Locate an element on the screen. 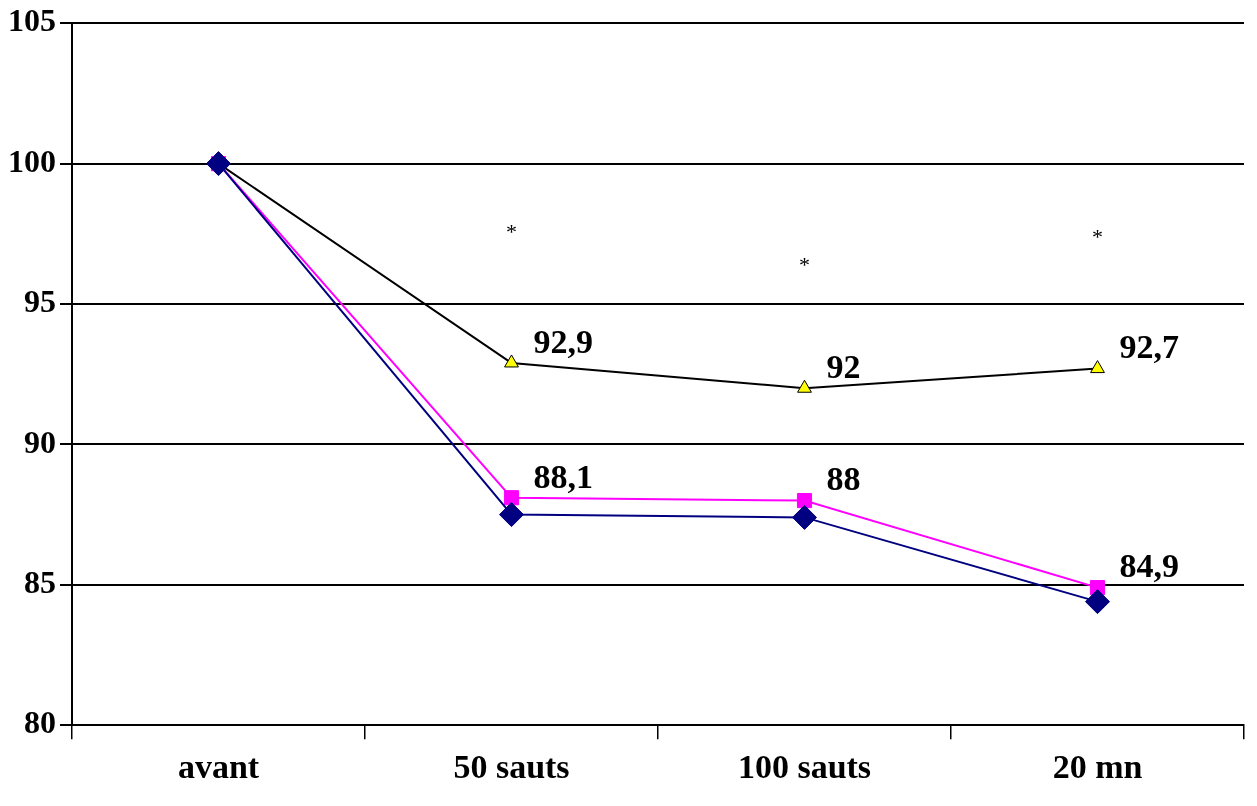 The width and height of the screenshot is (1257, 806). y-tick-label: 80 is located at coordinates (40, 722).